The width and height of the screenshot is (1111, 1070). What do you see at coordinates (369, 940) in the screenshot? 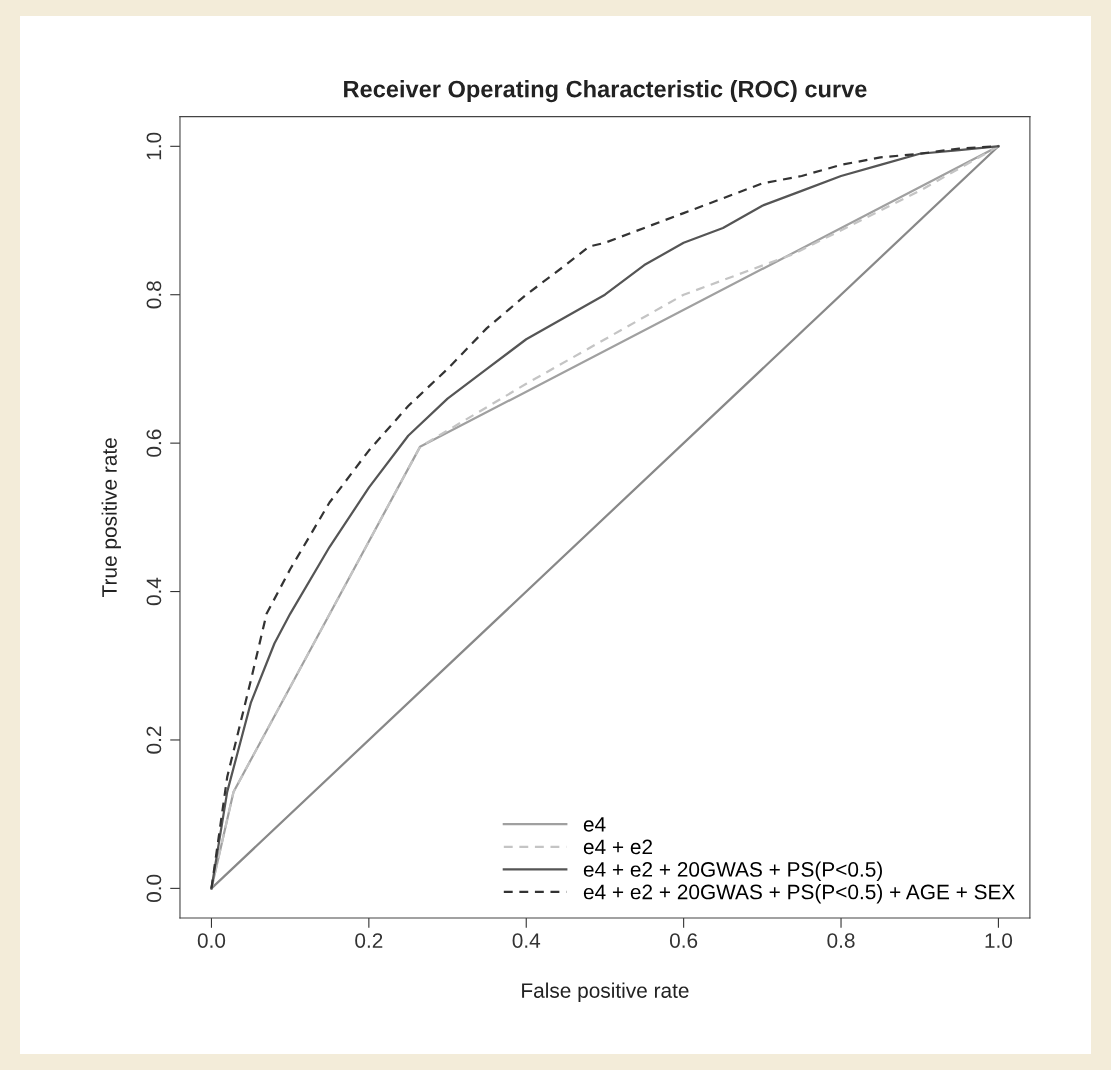
I see `x-tick-label: 0.2` at bounding box center [369, 940].